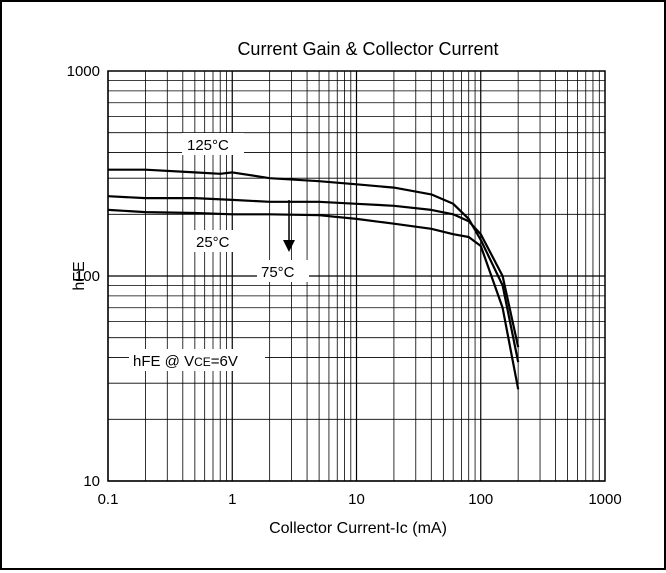 This screenshot has height=573, width=666. What do you see at coordinates (604, 499) in the screenshot?
I see `x-tick-label: 1000` at bounding box center [604, 499].